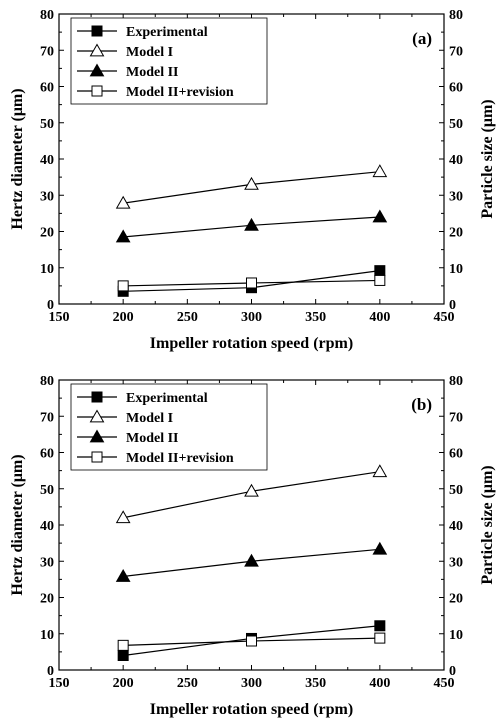  Describe the element at coordinates (421, 404) in the screenshot. I see `panel-label: (b)` at that location.